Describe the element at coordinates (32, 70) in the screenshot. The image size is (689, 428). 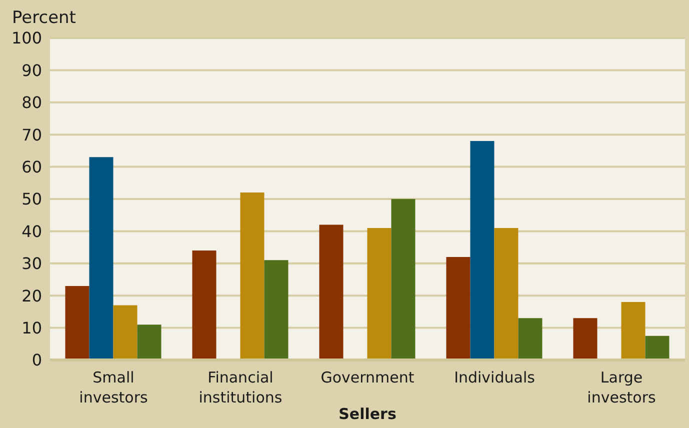
I see `y-tick-label: 90` at that location.